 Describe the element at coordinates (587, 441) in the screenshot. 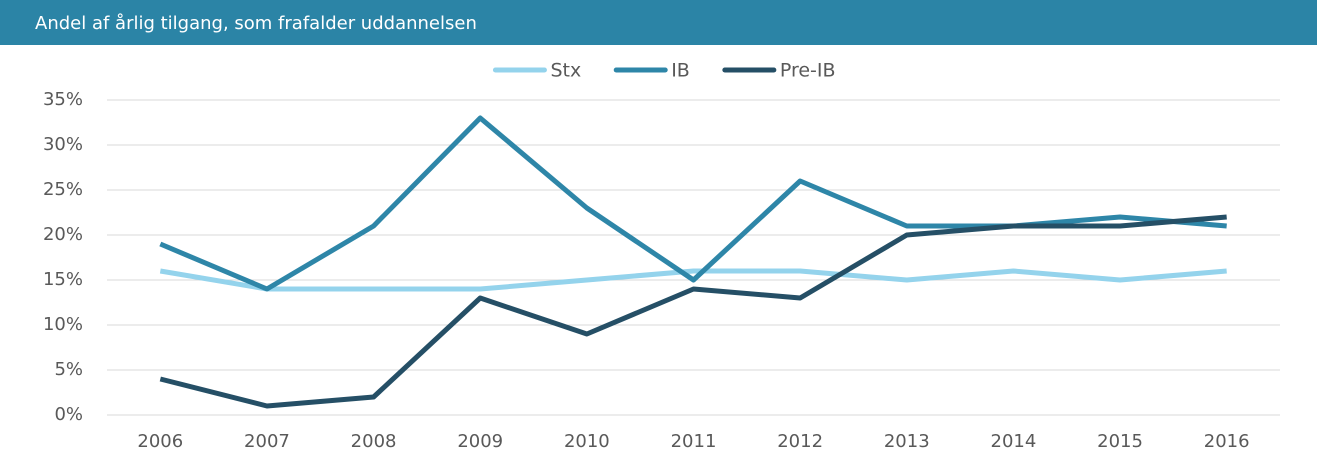

I see `x-tick-label: 2010` at that location.